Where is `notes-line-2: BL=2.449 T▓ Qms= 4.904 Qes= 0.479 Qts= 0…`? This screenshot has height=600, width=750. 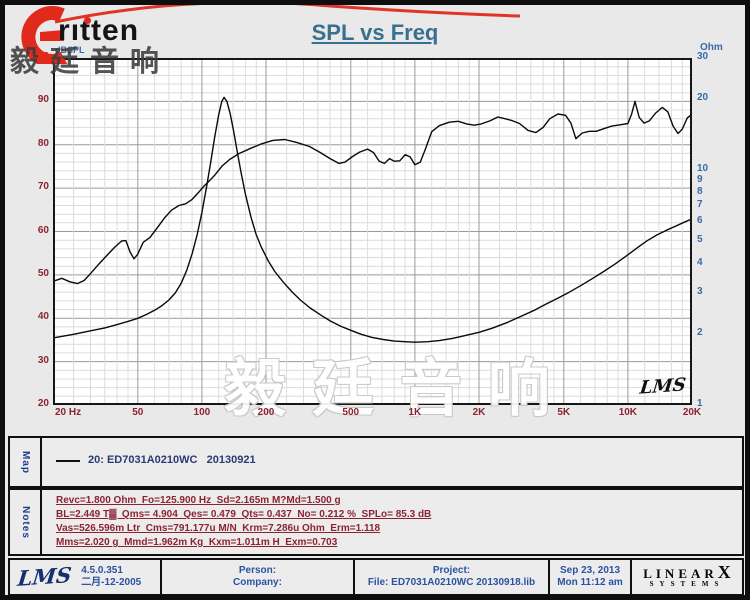 notes-line-2: BL=2.449 T▓ Qms= 4.904 Qes= 0.479 Qts= 0… is located at coordinates (244, 514).